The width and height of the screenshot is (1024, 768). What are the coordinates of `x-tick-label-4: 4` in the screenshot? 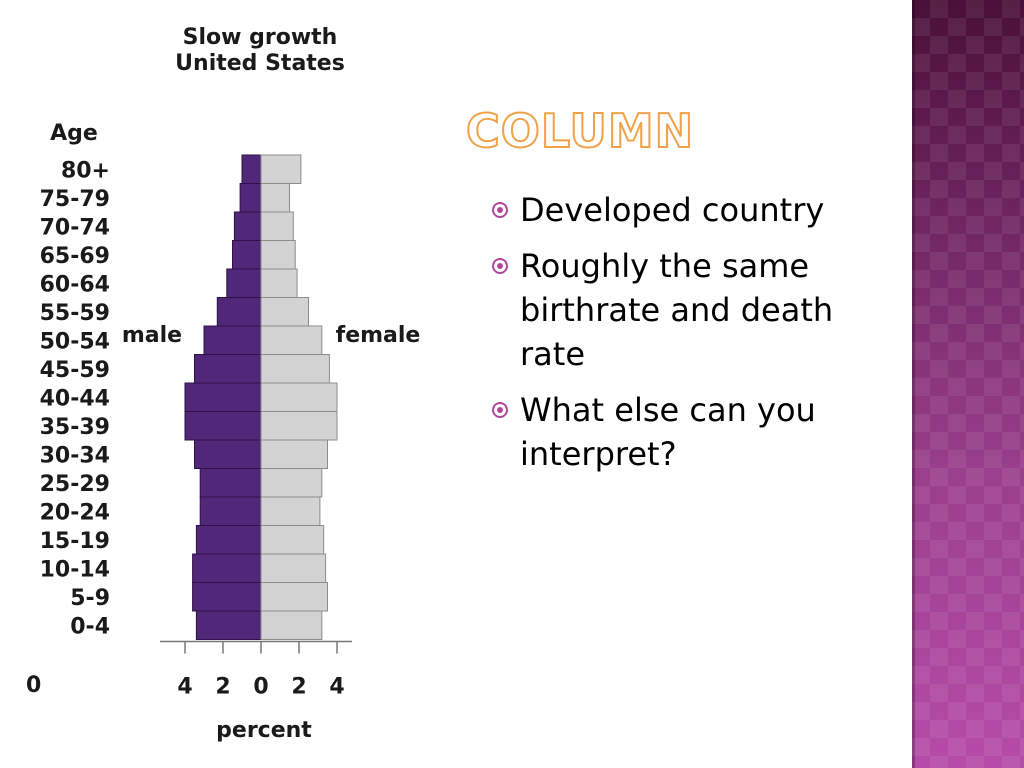 It's located at (336, 687).